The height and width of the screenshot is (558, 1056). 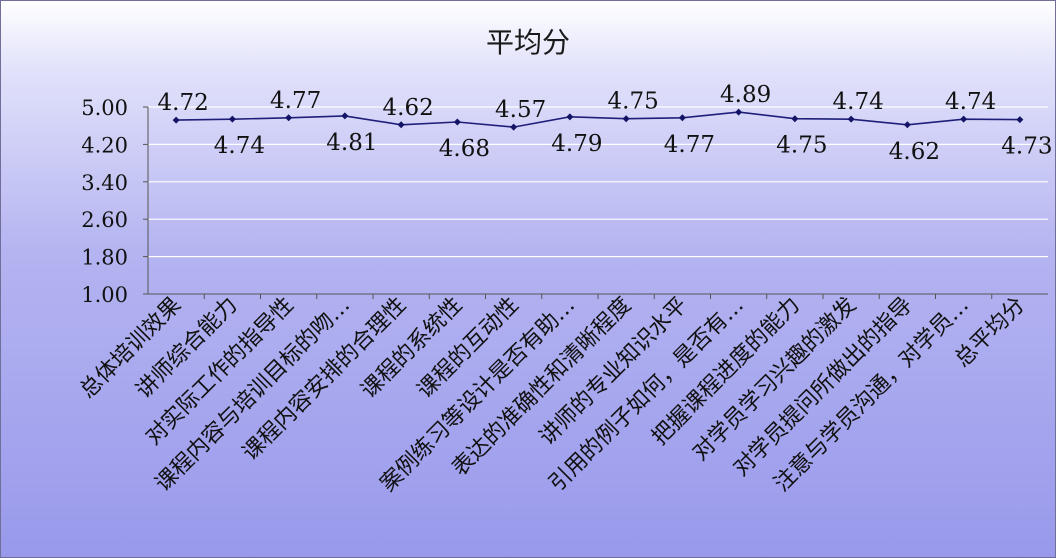 What do you see at coordinates (745, 95) in the screenshot?
I see `data-label: 4.89` at bounding box center [745, 95].